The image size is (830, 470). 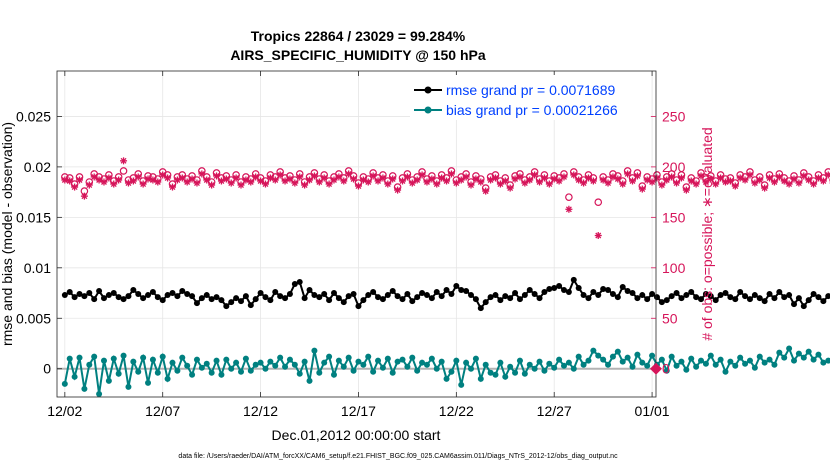 I want to click on x-axis-label: Dec.01,2012 00:00:00 start, so click(x=356, y=435).